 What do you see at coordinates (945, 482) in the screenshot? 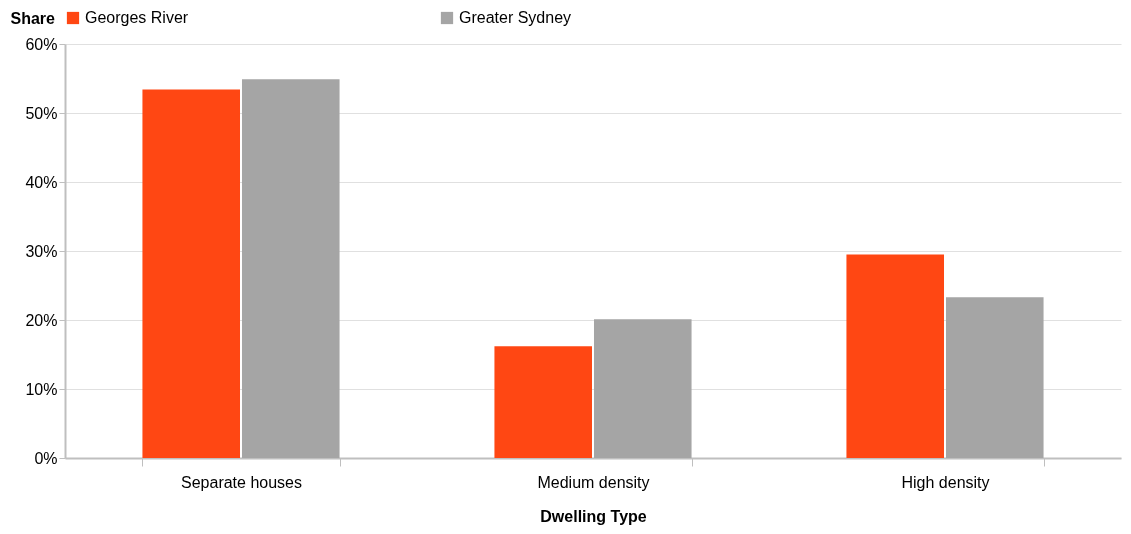
I see `x-tick-label: High density` at bounding box center [945, 482].